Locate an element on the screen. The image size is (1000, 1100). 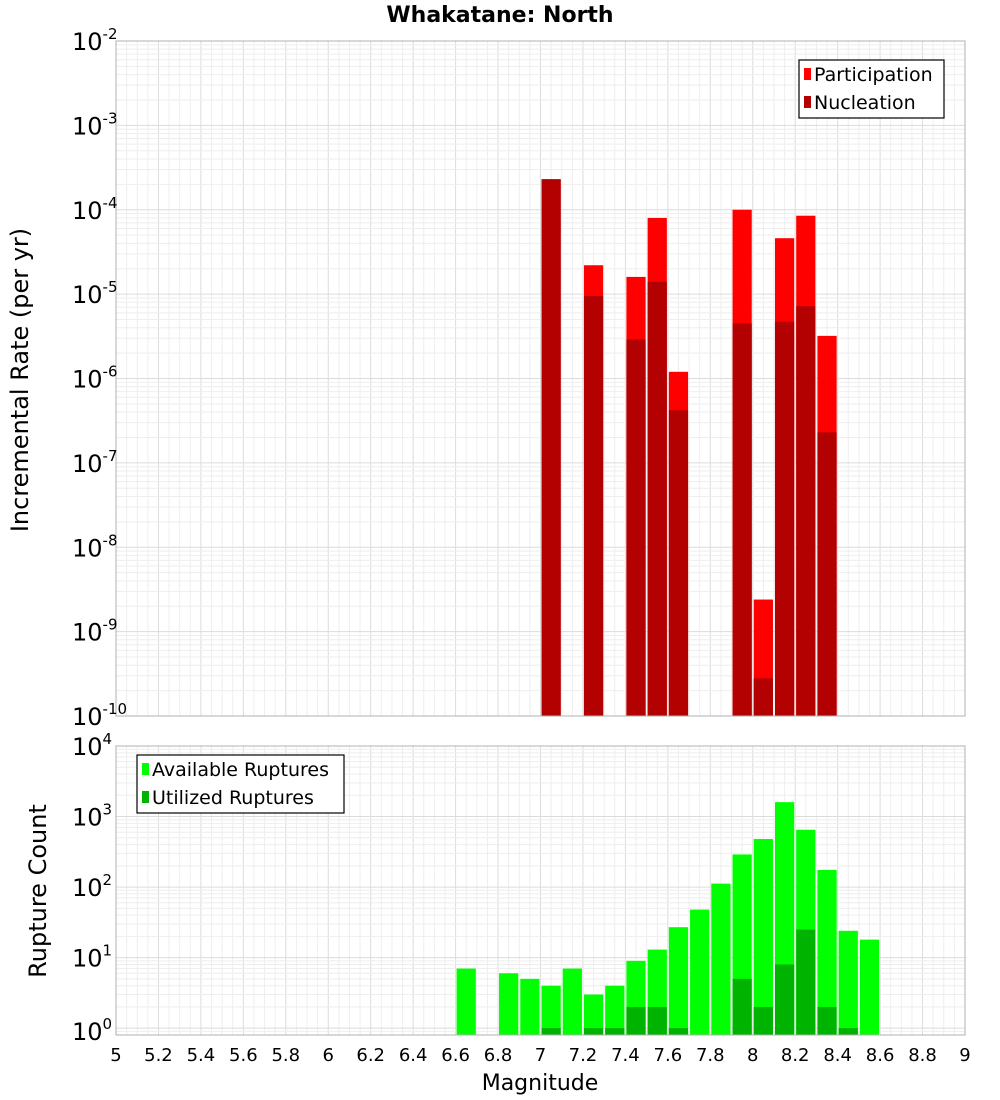
x-tick-label: 7.2 is located at coordinates (583, 1055).